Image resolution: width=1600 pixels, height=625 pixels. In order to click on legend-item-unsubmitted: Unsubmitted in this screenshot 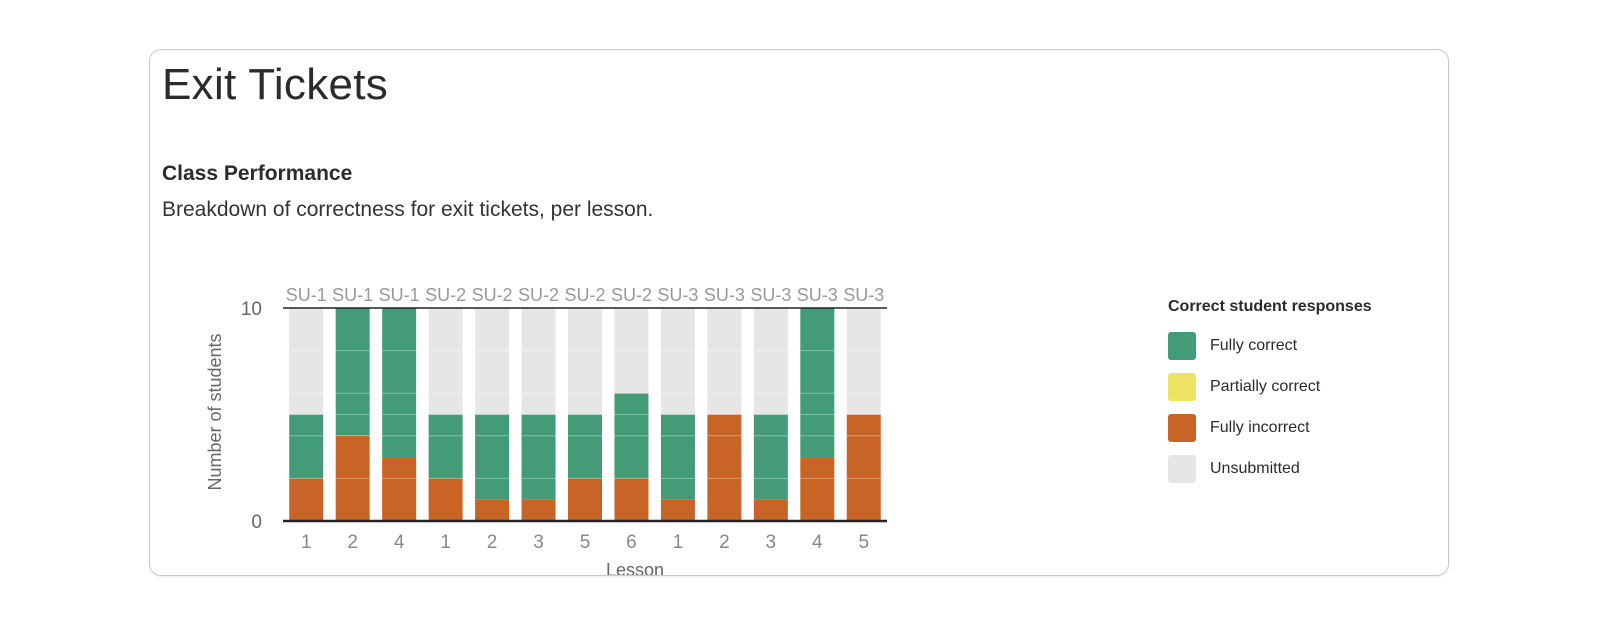, I will do `click(1270, 469)`.